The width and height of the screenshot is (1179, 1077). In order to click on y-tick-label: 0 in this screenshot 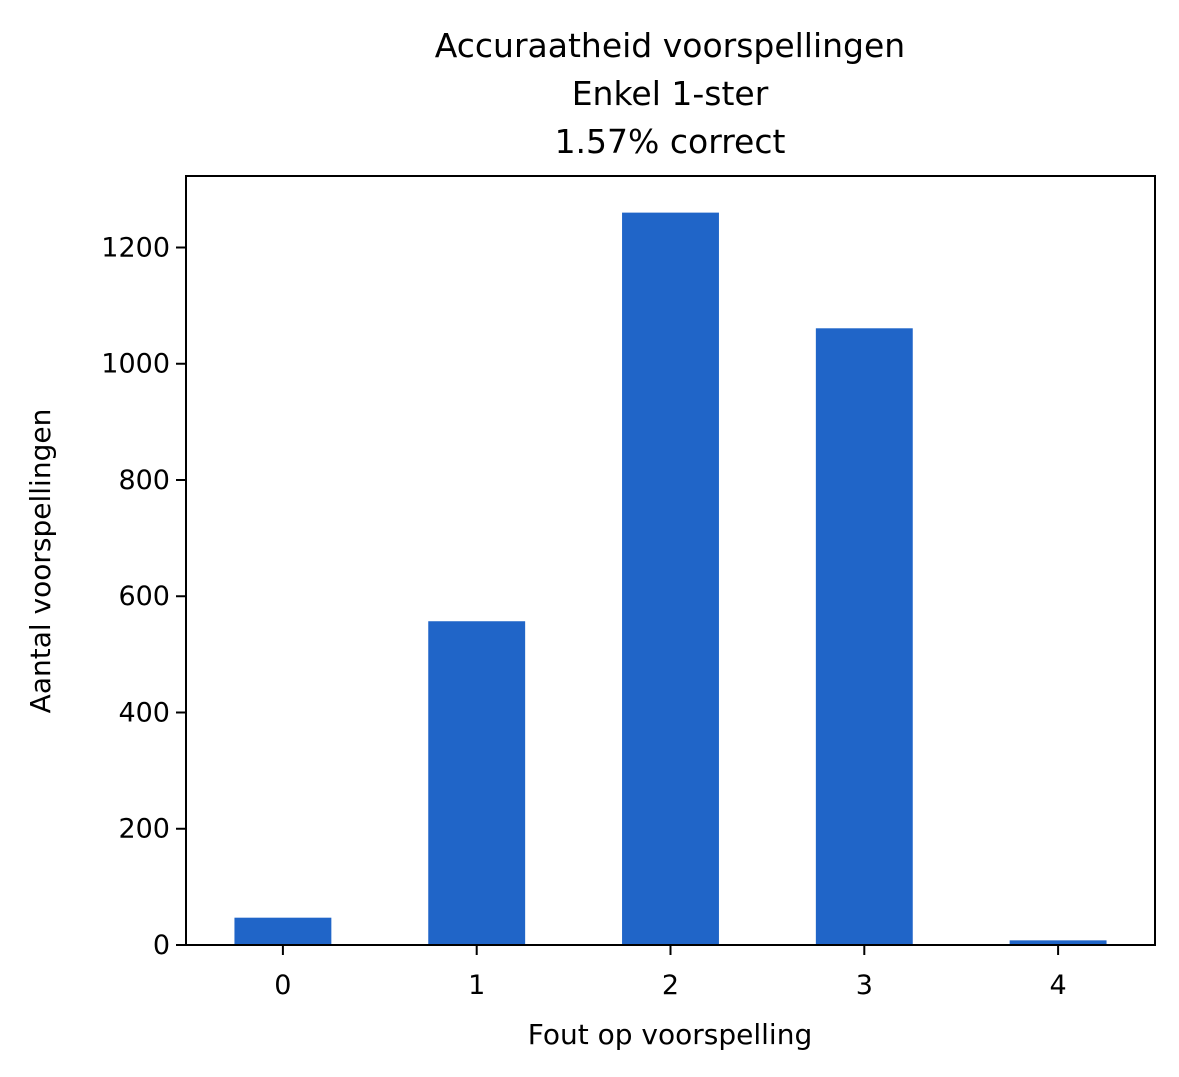, I will do `click(161, 945)`.